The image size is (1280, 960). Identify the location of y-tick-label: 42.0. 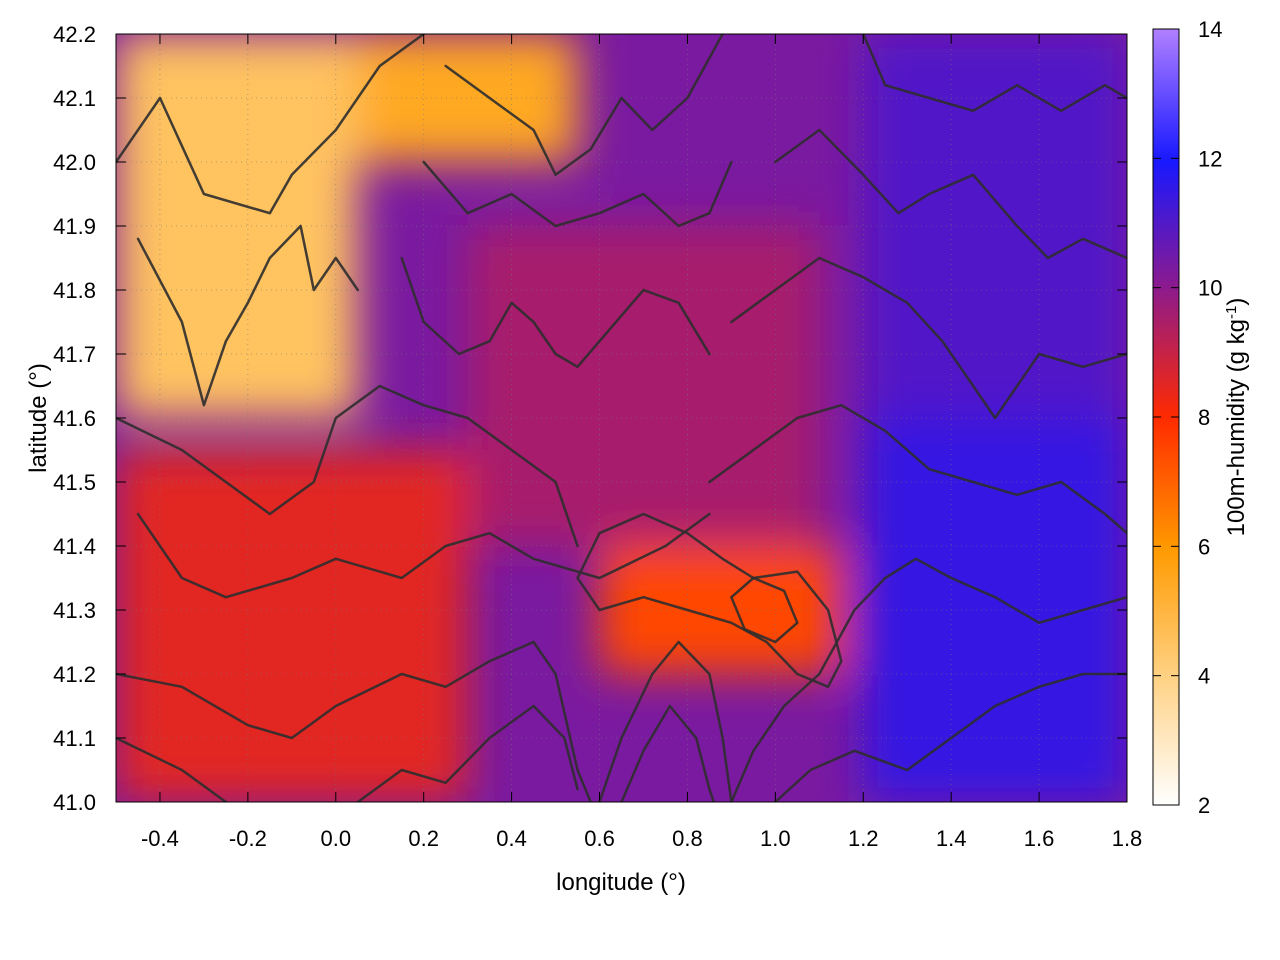
(74, 162).